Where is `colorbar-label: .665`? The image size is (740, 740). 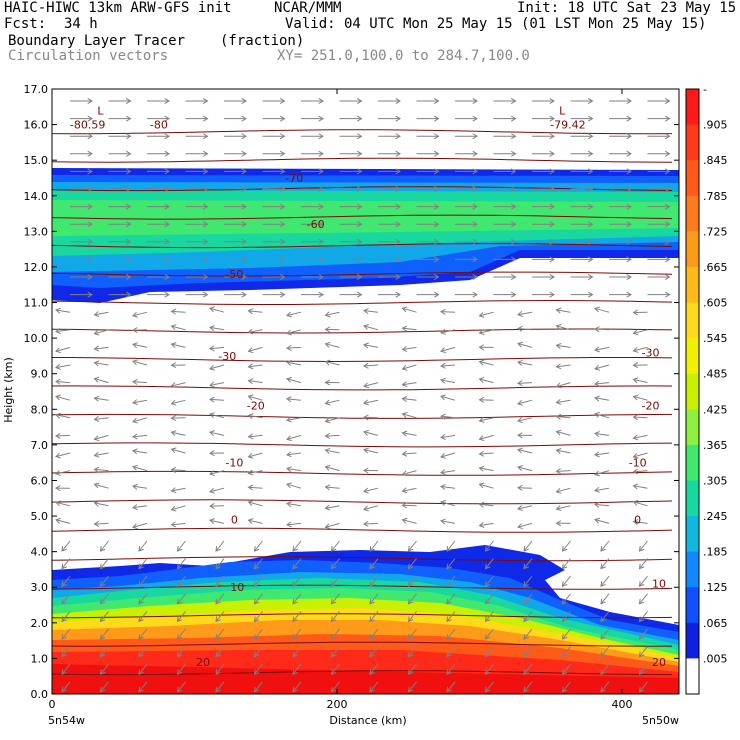 colorbar-label: .665 is located at coordinates (715, 267).